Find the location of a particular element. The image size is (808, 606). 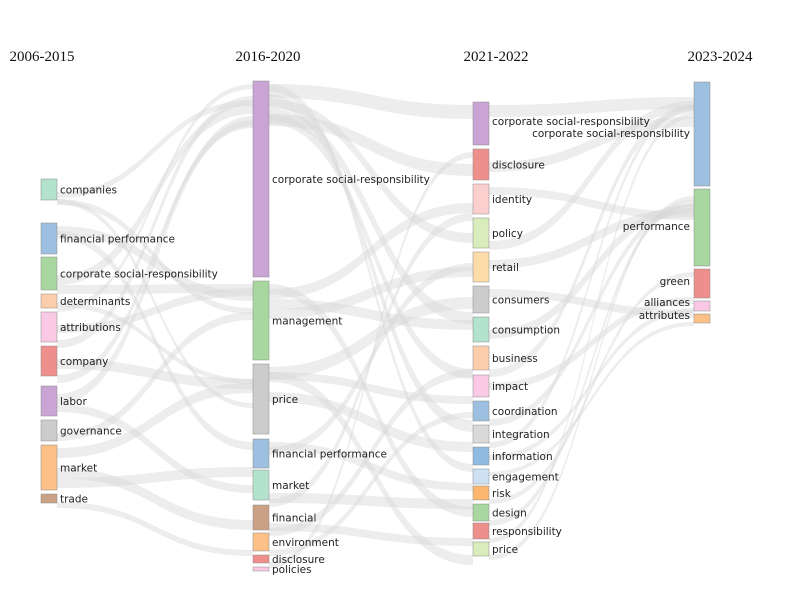

node-label: determinants is located at coordinates (95, 302).